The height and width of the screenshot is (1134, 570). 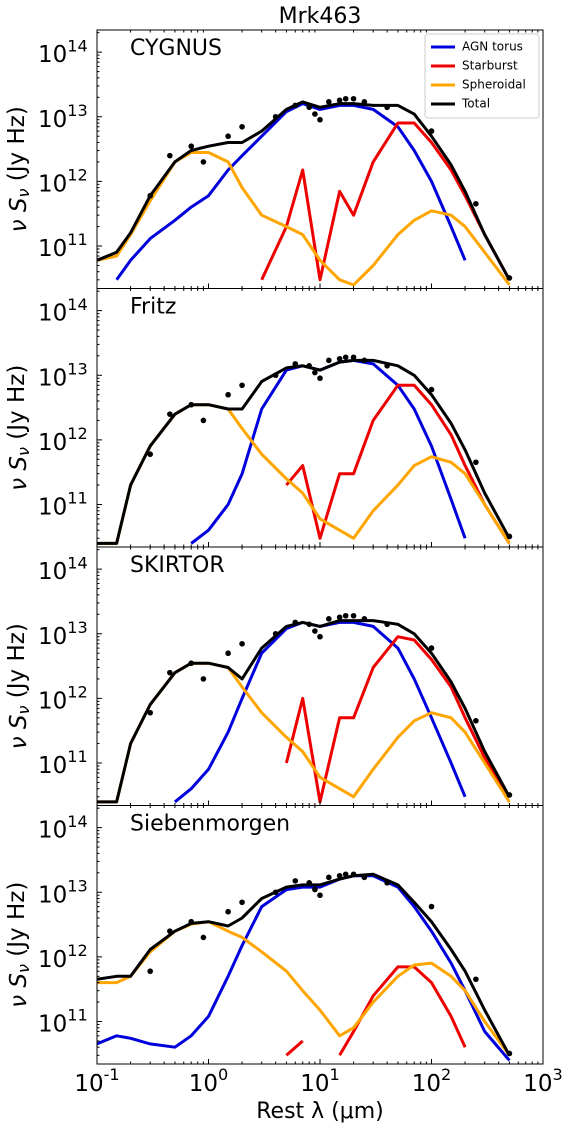 I want to click on legend-label: Starburst, so click(x=490, y=66).